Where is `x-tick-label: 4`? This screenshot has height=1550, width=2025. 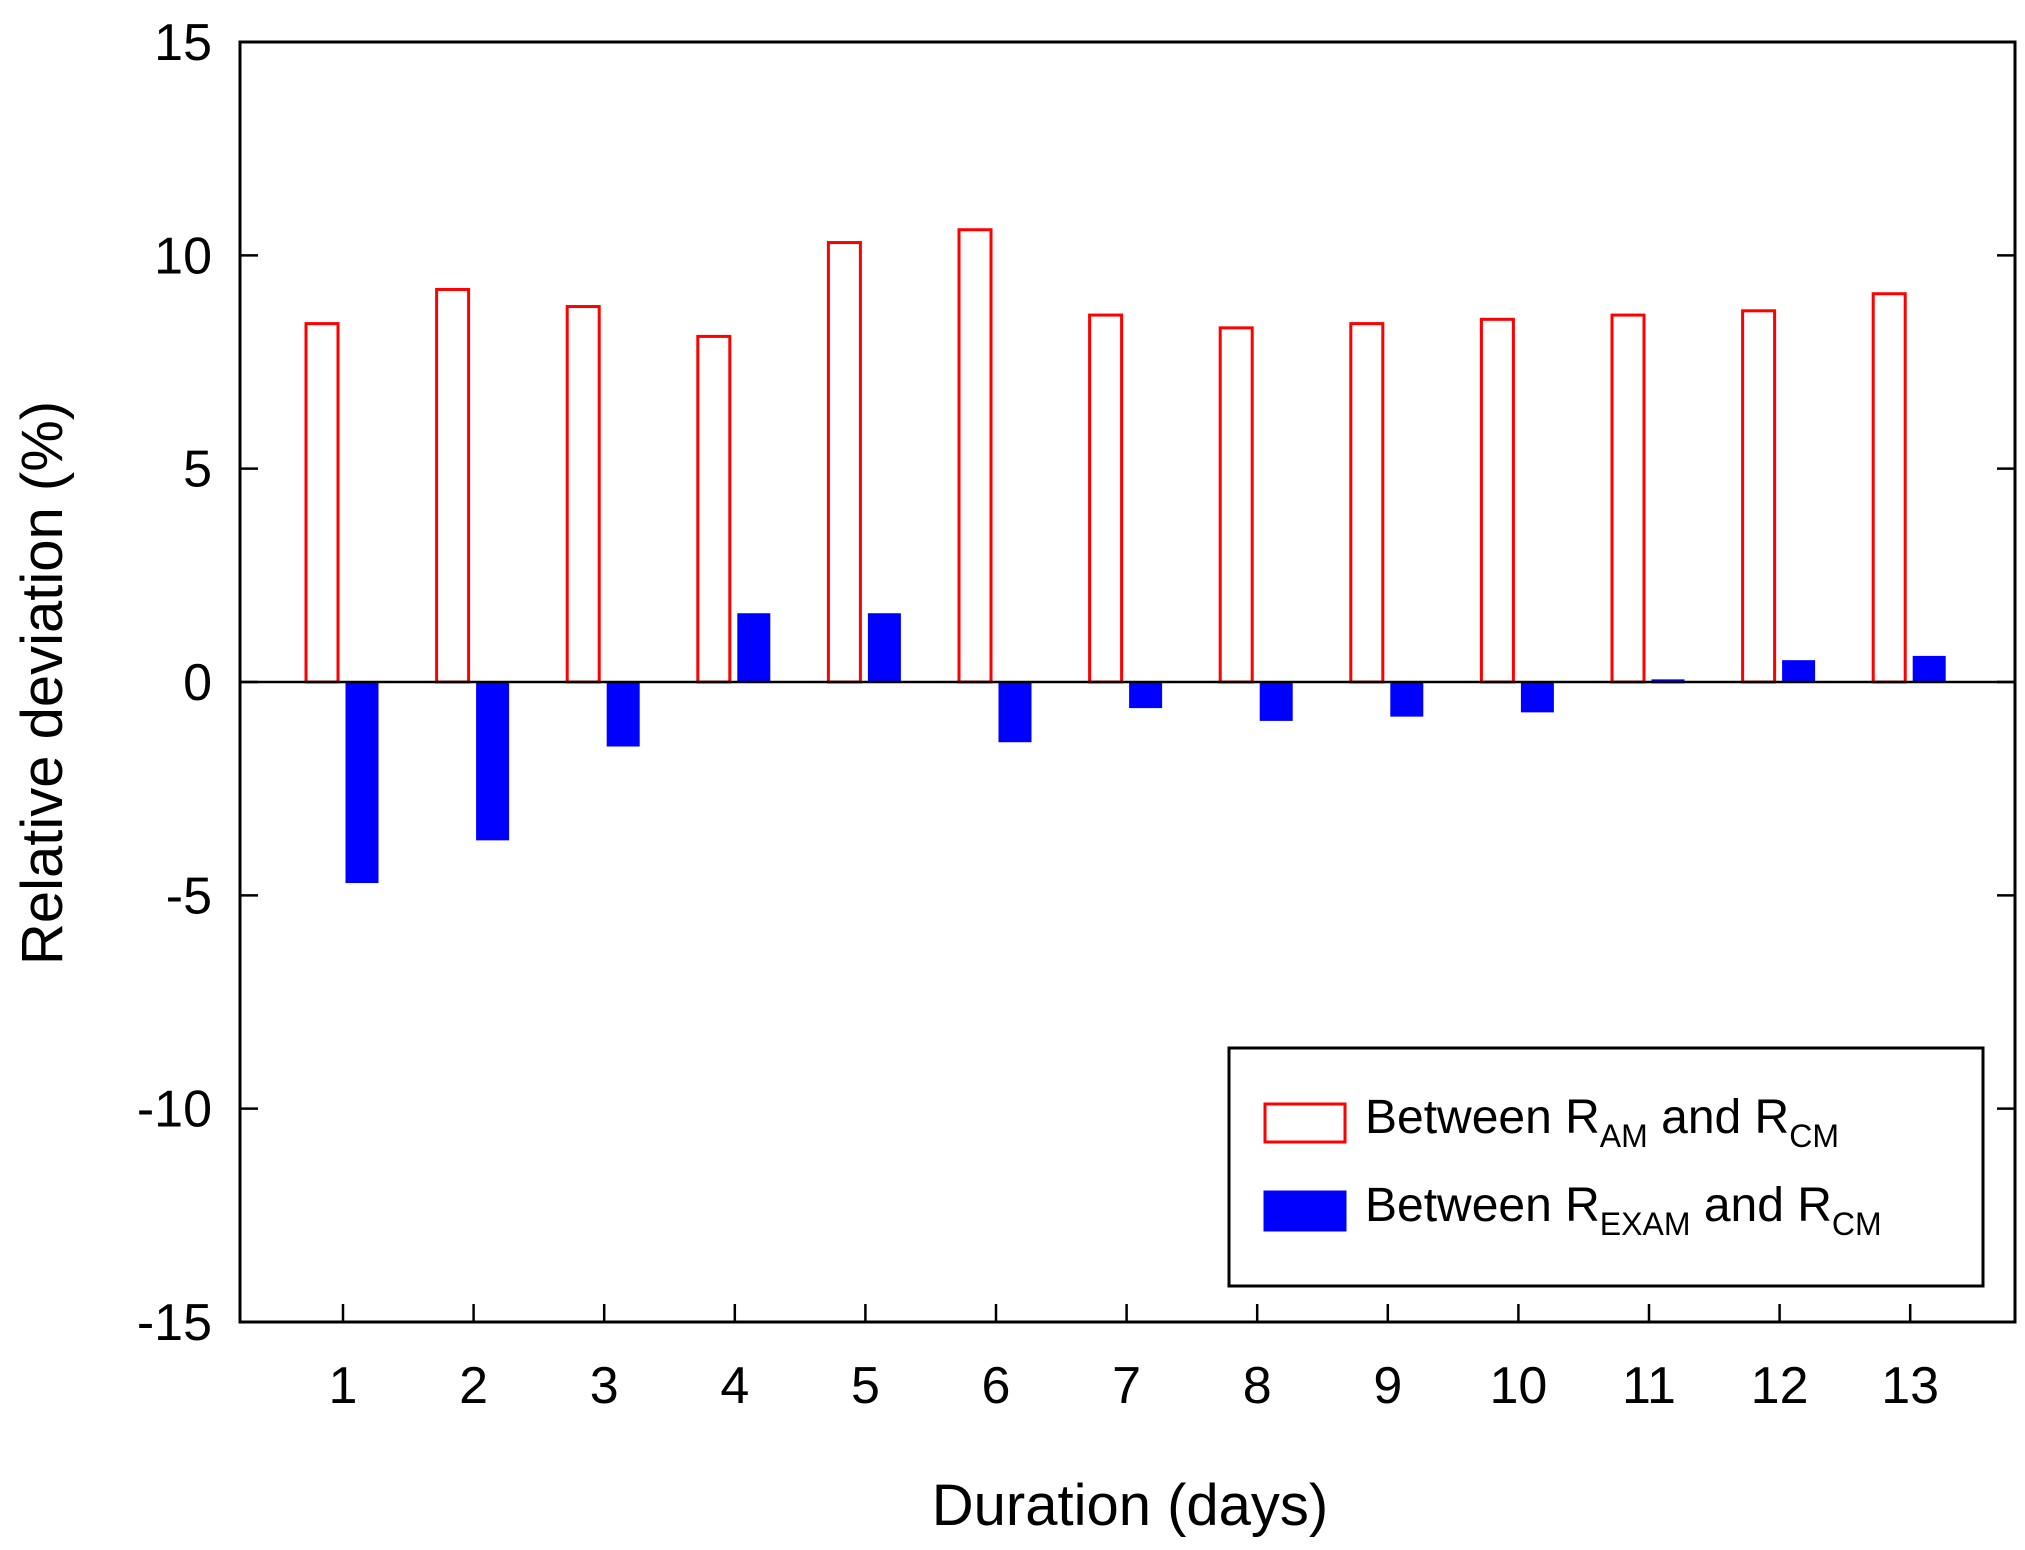 x-tick-label: 4 is located at coordinates (734, 1386).